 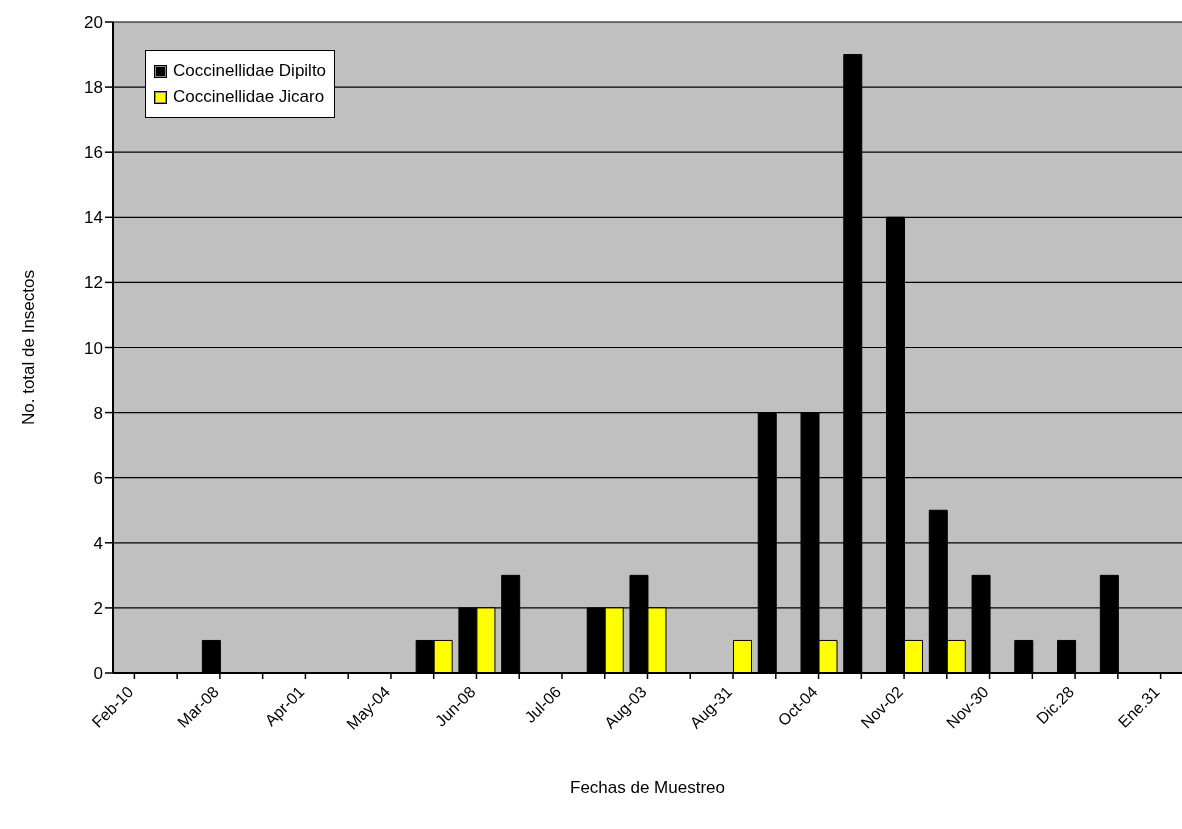 I want to click on y-tick-label: 6, so click(x=98, y=478).